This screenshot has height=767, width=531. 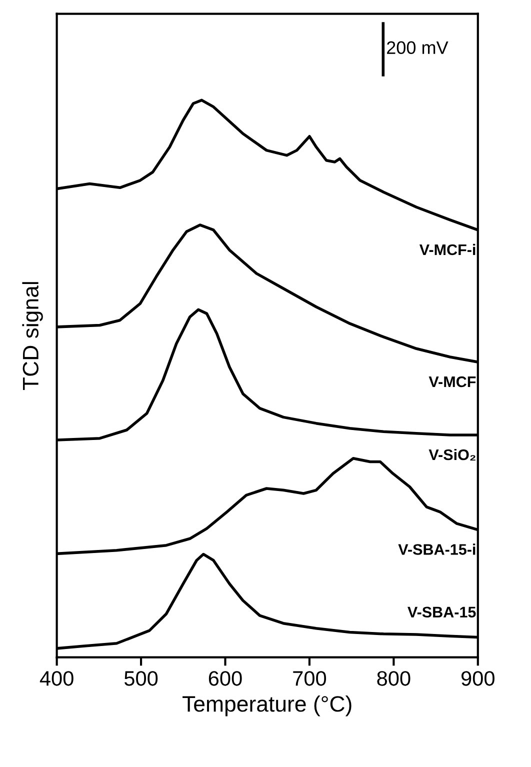 What do you see at coordinates (452, 382) in the screenshot?
I see `series-label: V-MCF` at bounding box center [452, 382].